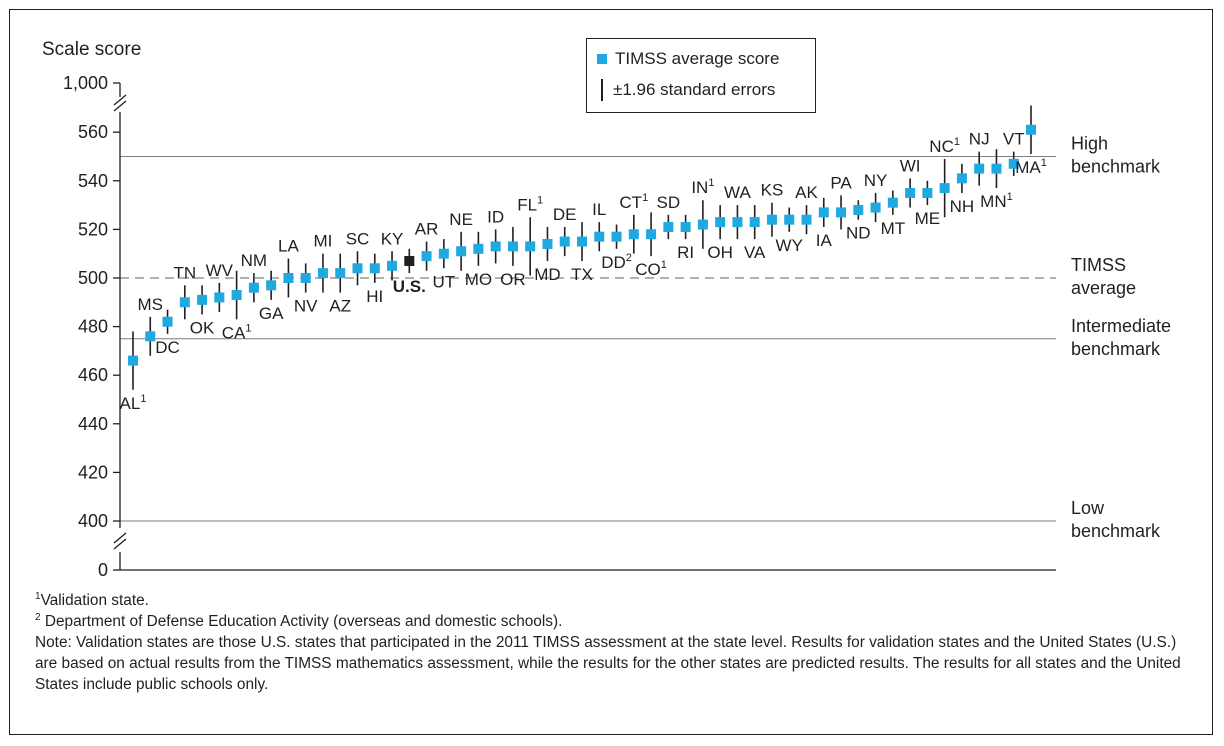 Image resolution: width=1224 pixels, height=746 pixels. What do you see at coordinates (151, 304) in the screenshot?
I see `state-label: MS` at bounding box center [151, 304].